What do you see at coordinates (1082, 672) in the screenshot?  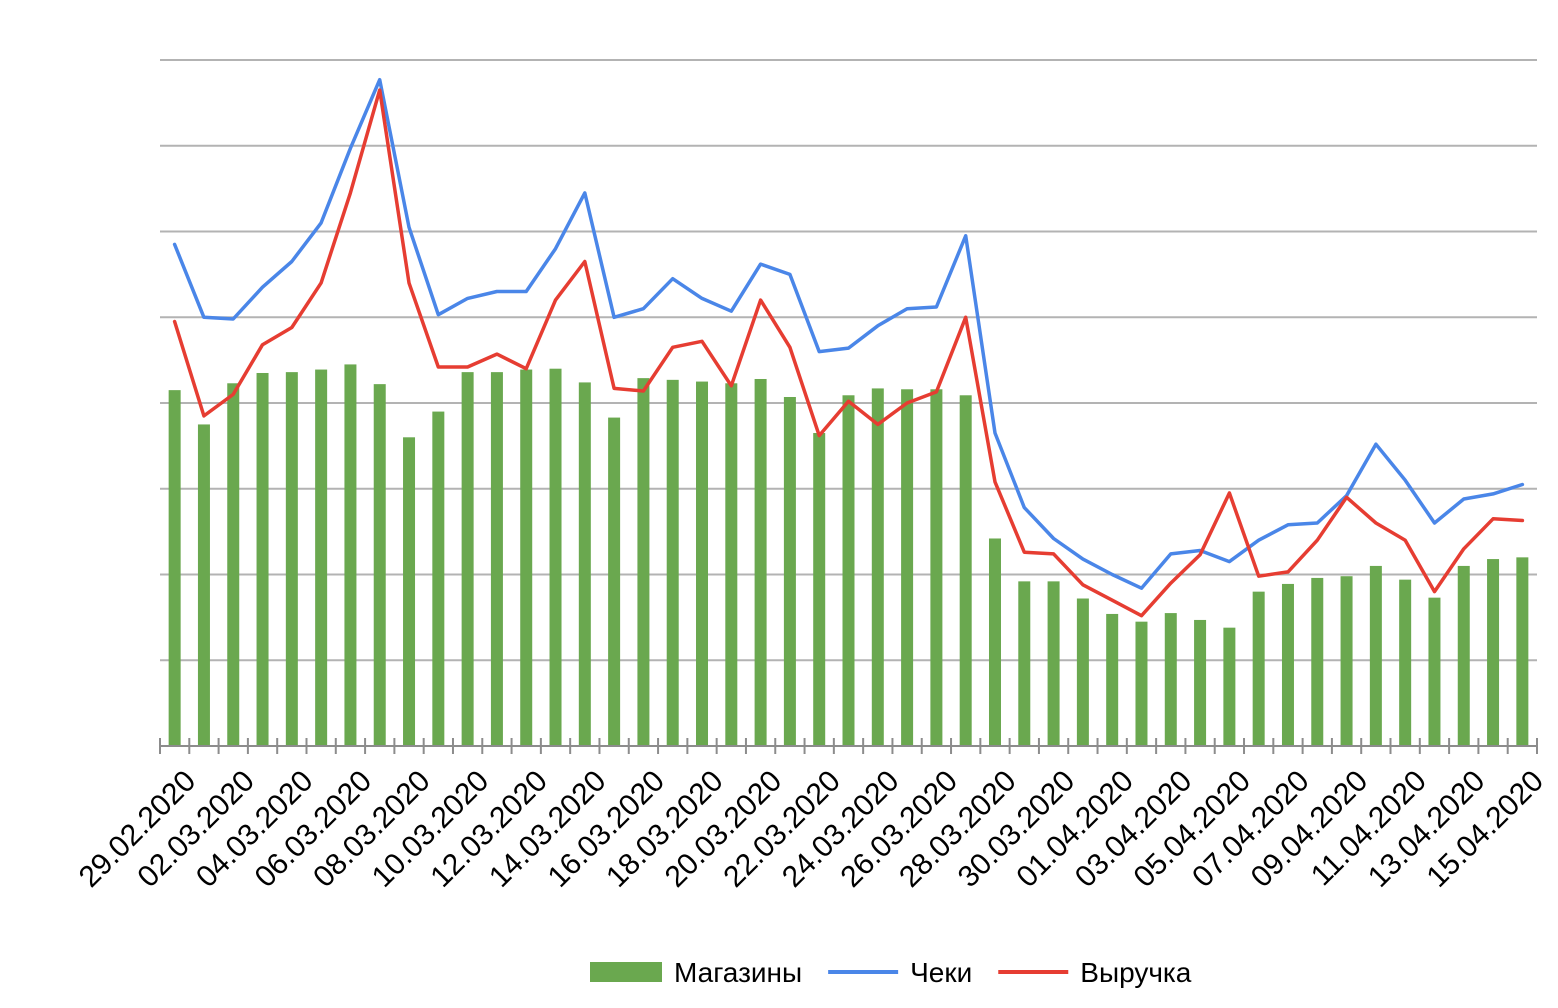 I see `bar-31.03.2020` at bounding box center [1082, 672].